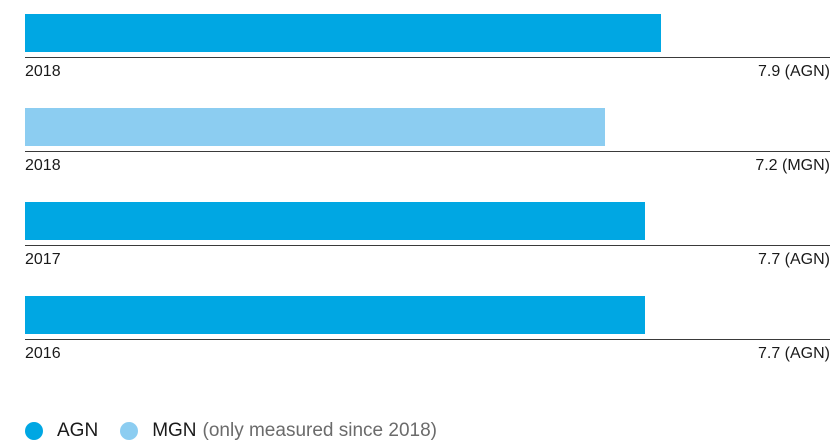  I want to click on legend-label-agn: AGN, so click(78, 430).